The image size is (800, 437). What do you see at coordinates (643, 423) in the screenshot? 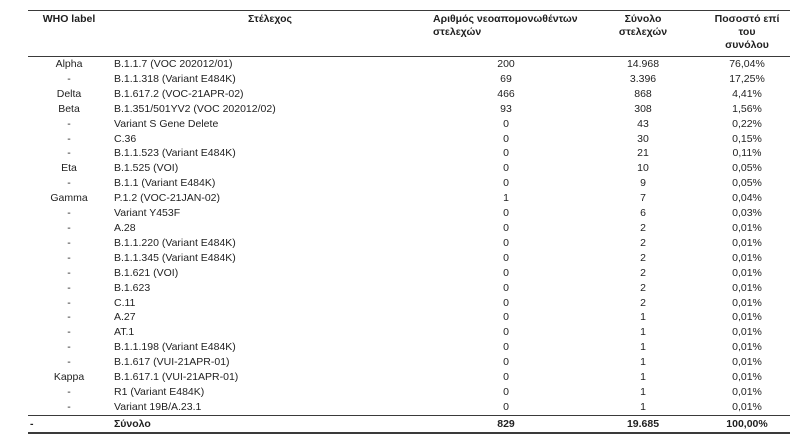
I see `total-cell-total-strains: 19.685` at bounding box center [643, 423].